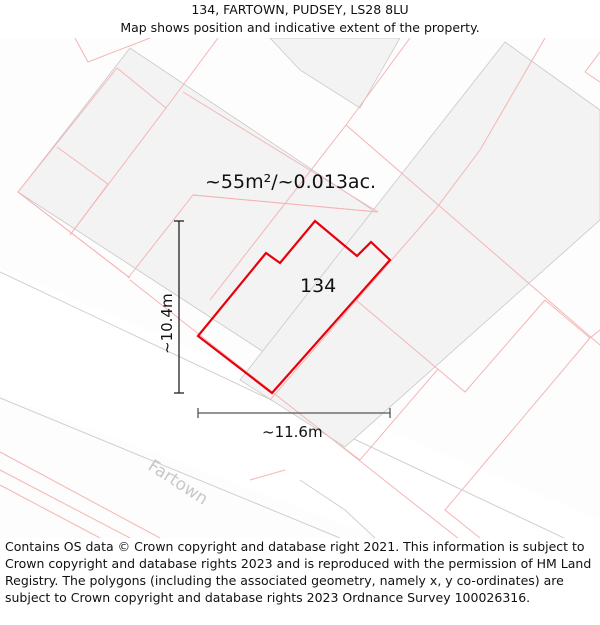 This screenshot has height=625, width=600. I want to click on dimension-horizontal-label: ~11.6m, so click(292, 432).